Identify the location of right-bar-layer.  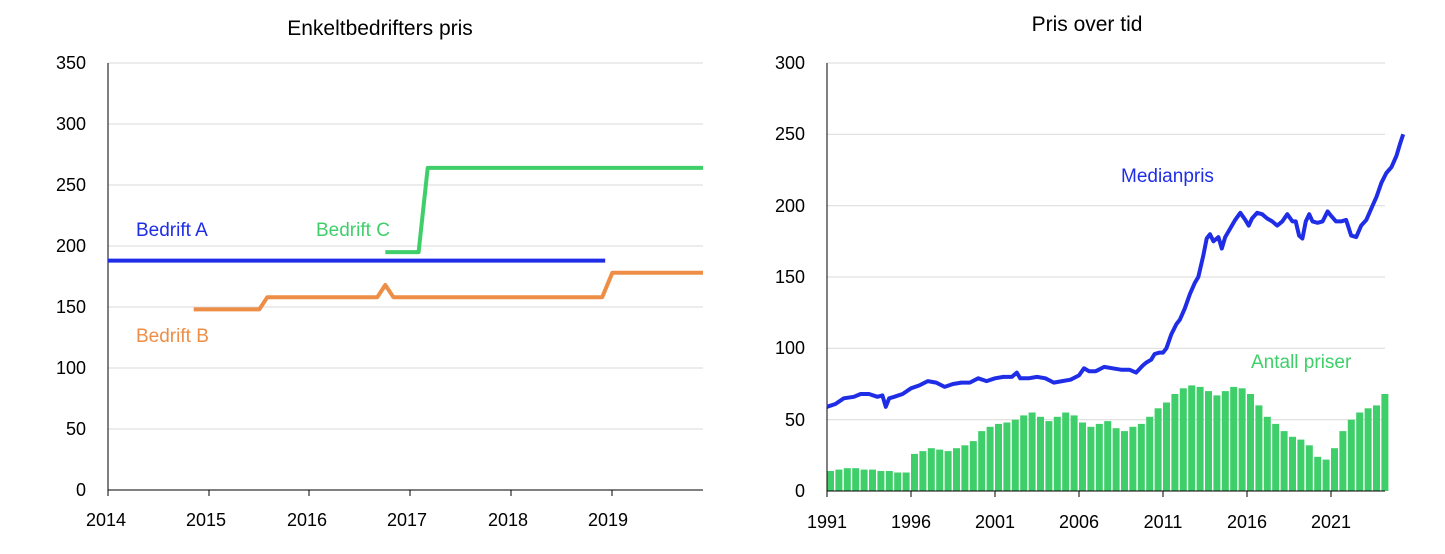
(1108, 438).